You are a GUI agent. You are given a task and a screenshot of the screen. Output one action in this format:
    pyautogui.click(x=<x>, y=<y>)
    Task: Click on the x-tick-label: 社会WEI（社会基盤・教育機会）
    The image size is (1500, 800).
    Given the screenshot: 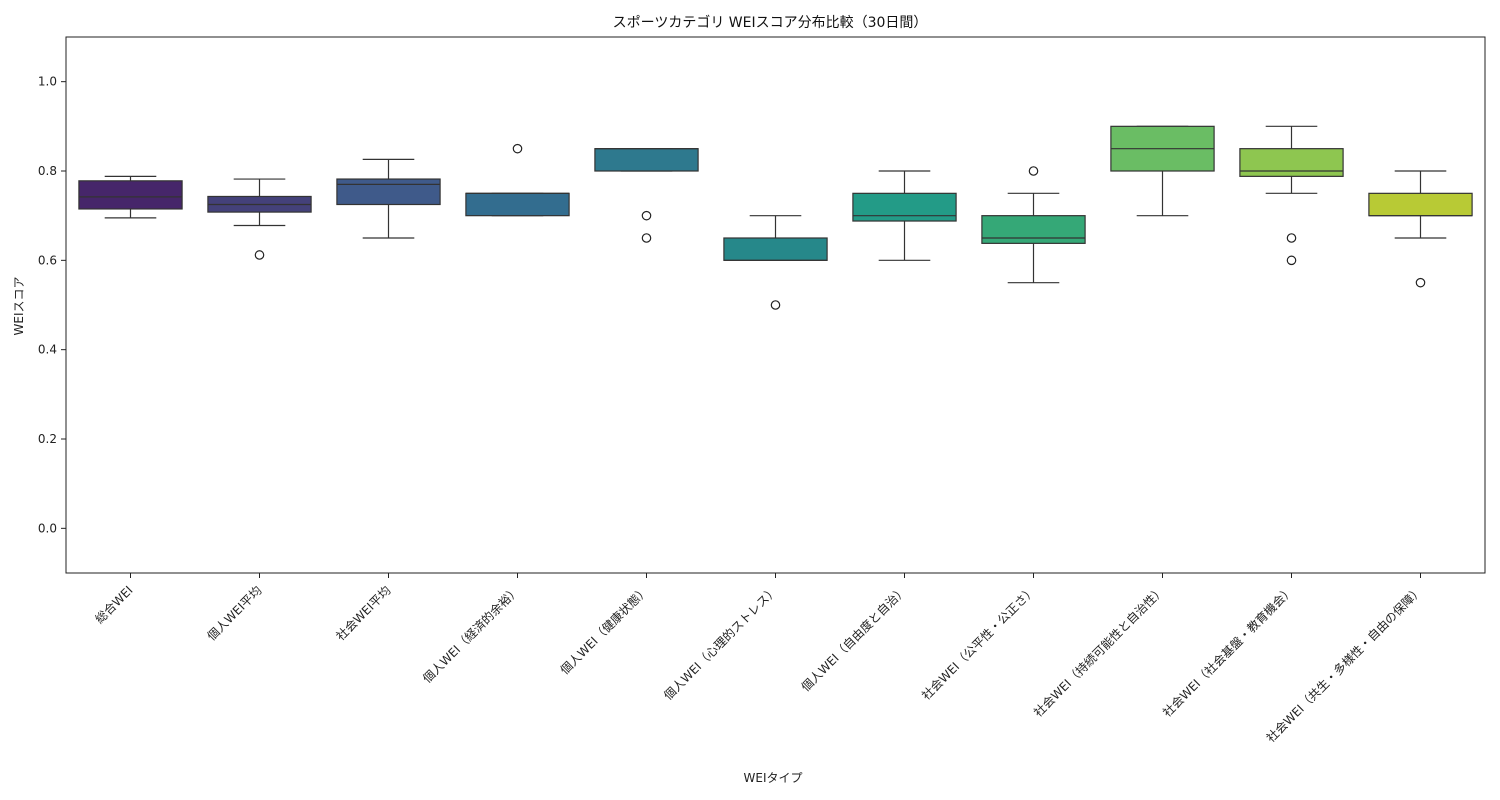 What is the action you would take?
    pyautogui.click(x=1227, y=651)
    